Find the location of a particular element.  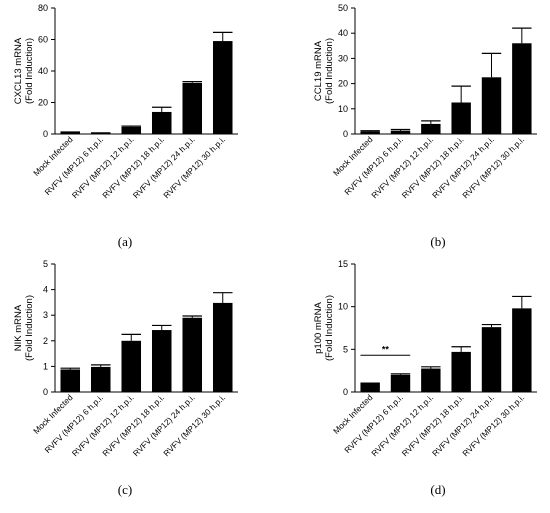

y-tick-label: 50 is located at coordinates (343, 8).